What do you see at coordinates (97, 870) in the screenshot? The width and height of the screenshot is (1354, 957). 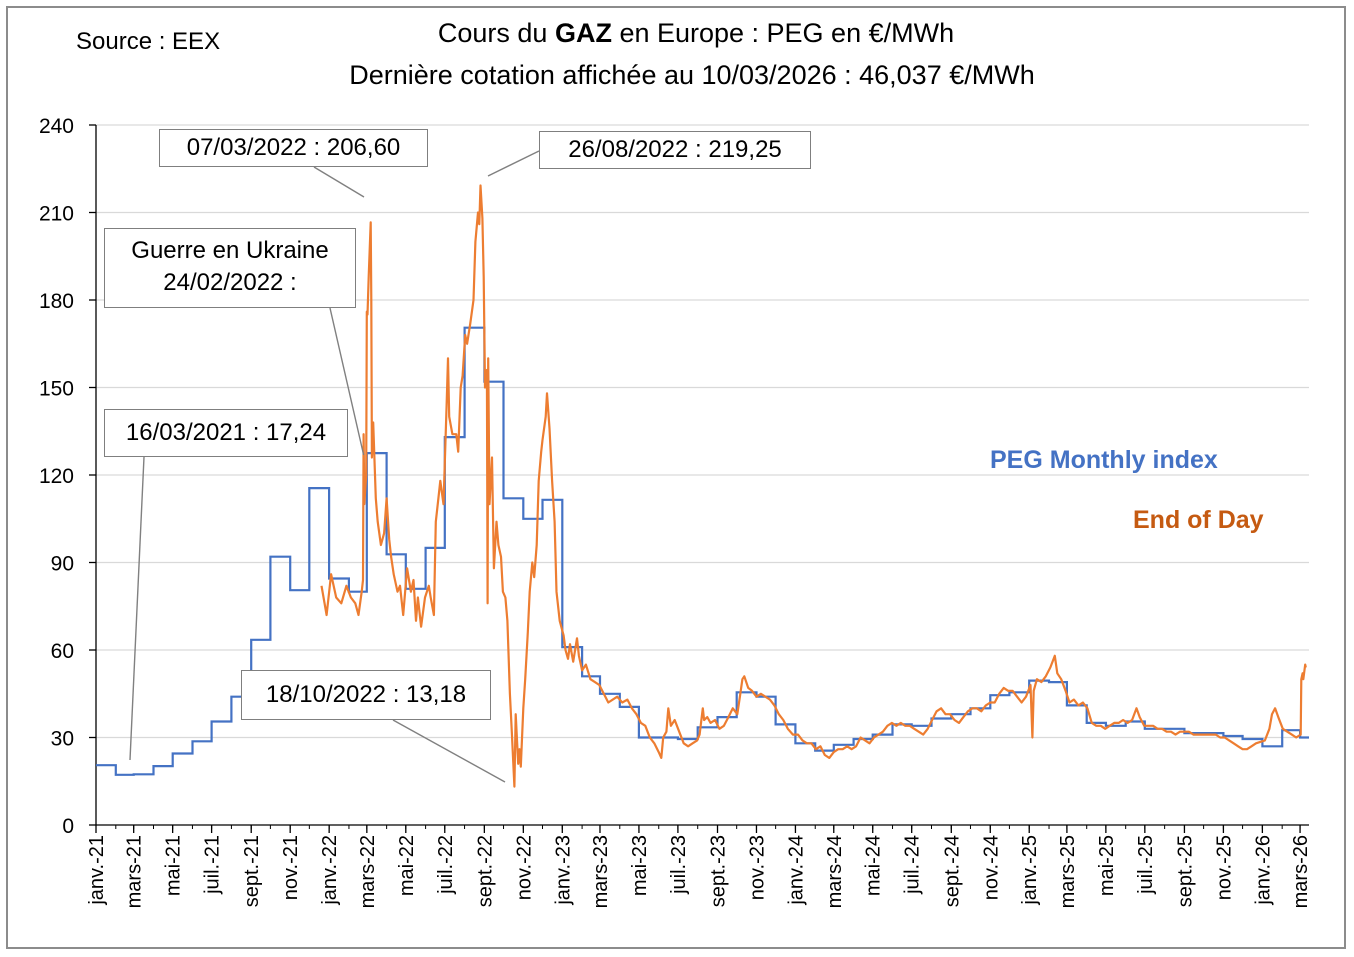 I see `x-tick-label: janv.-21` at bounding box center [97, 870].